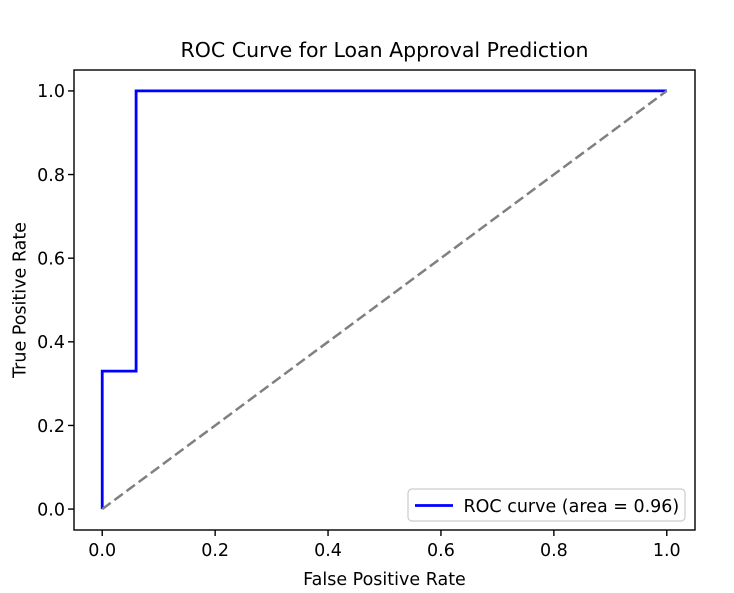 The height and width of the screenshot is (593, 734). Describe the element at coordinates (384, 545) in the screenshot. I see `x-axis-ticks: 0.0 0.2 0.4 0.6 0.8 1.0` at that location.